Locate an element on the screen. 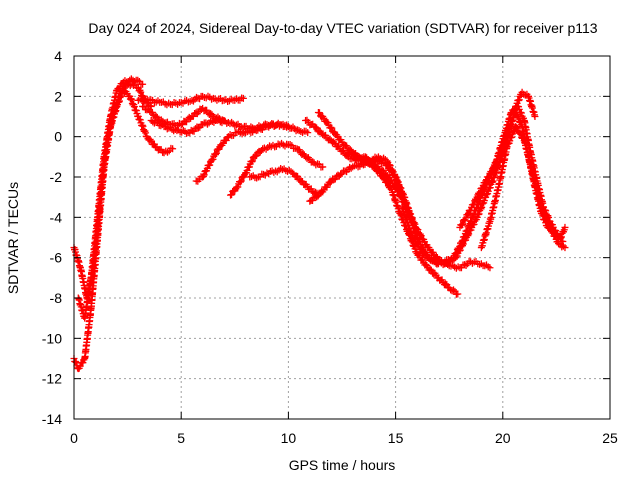 This screenshot has height=480, width=640. y-tick-label: -4 is located at coordinates (56, 217).